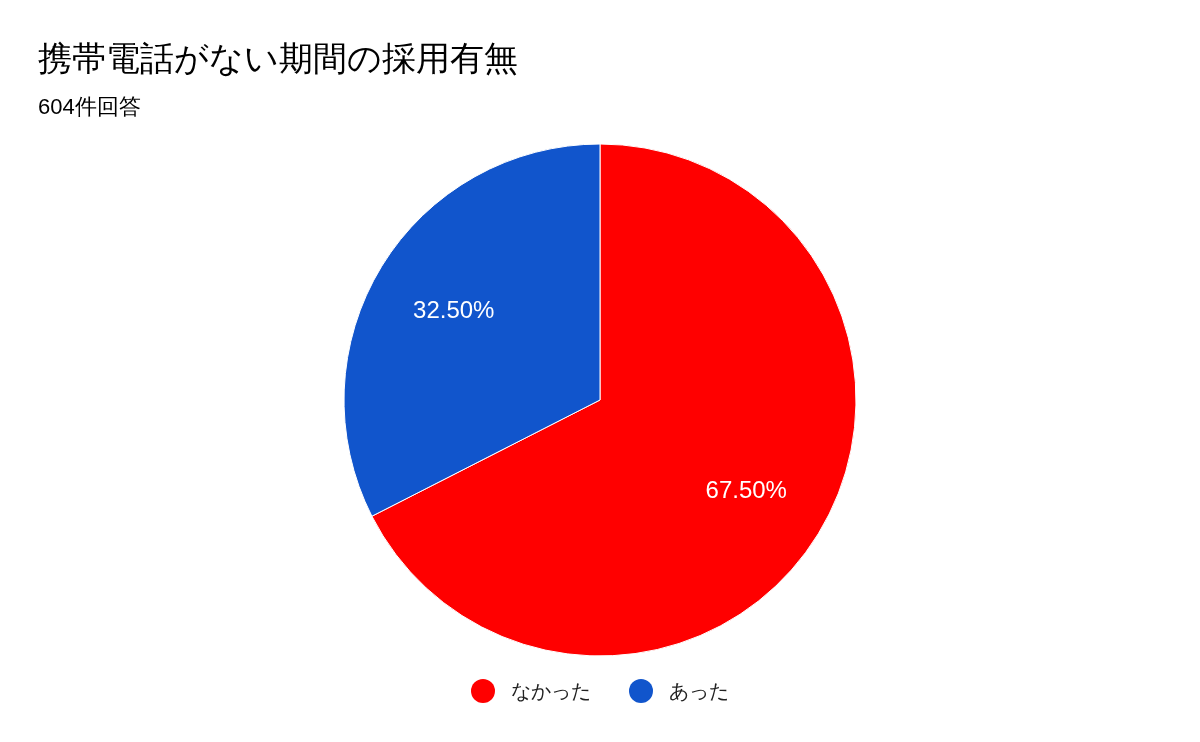  Describe the element at coordinates (551, 691) in the screenshot. I see `legend-label: なかった` at that location.